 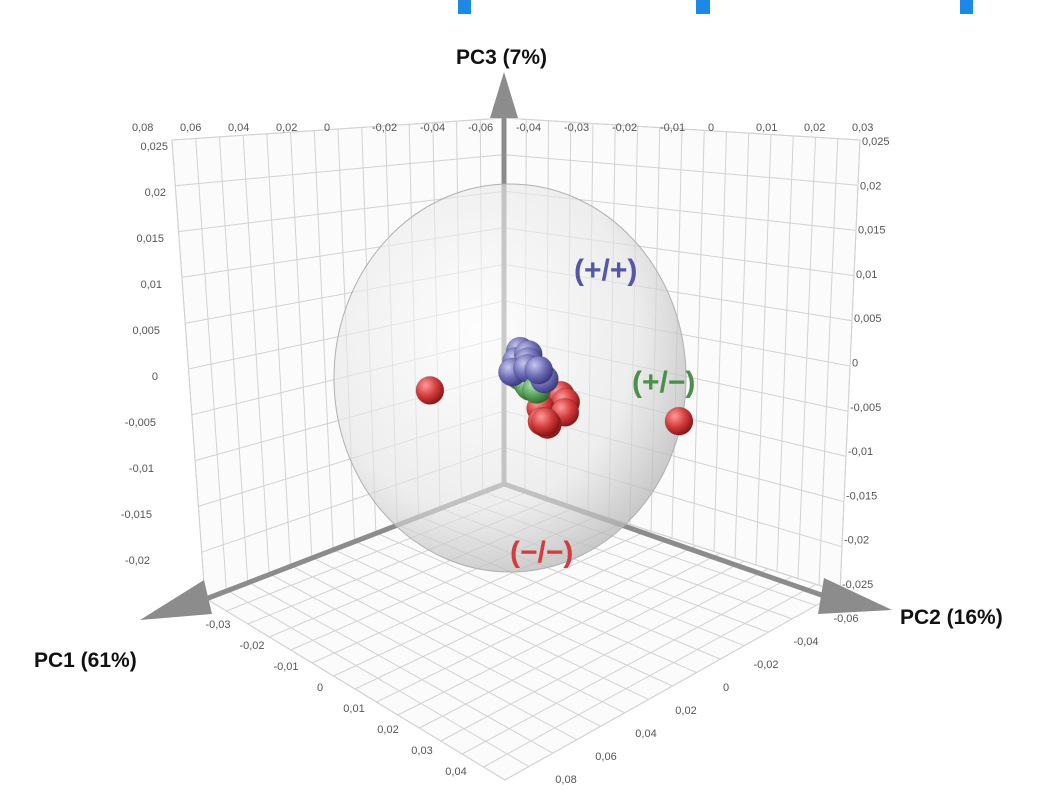 What do you see at coordinates (387, 730) in the screenshot?
I see `pc1-tick-label: 0,02` at bounding box center [387, 730].